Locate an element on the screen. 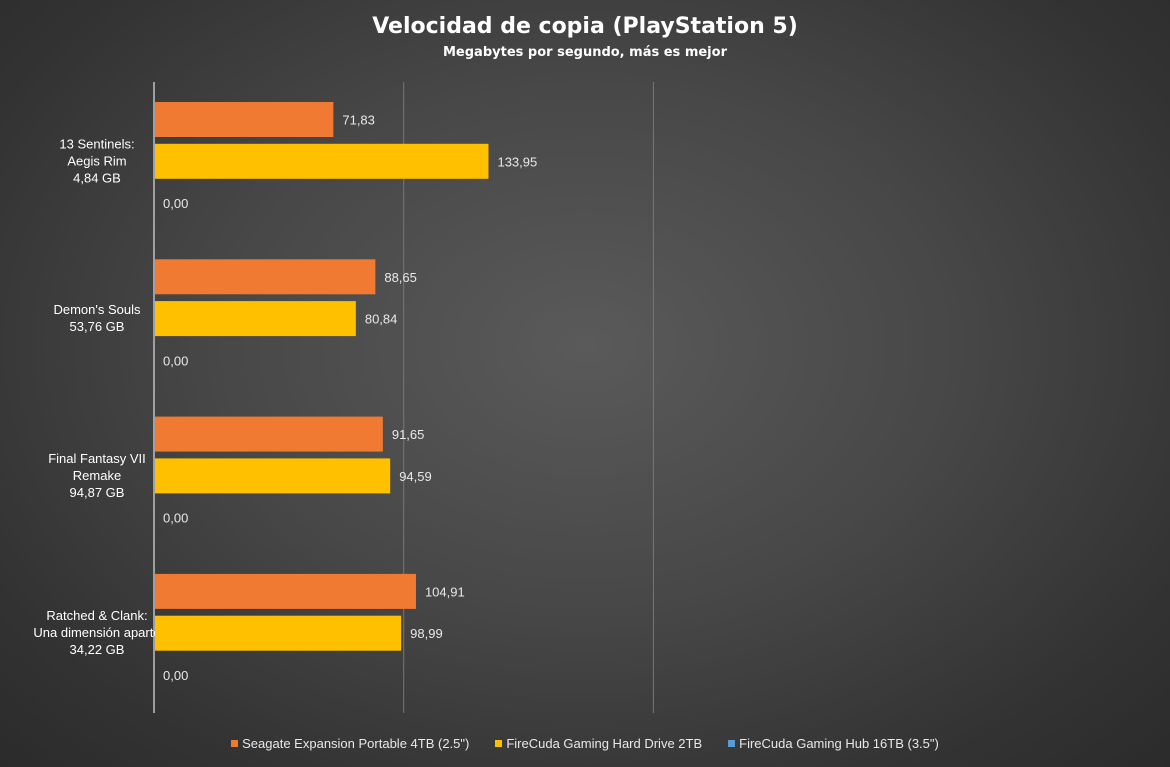  category-label: 4,84 GB is located at coordinates (97, 177).